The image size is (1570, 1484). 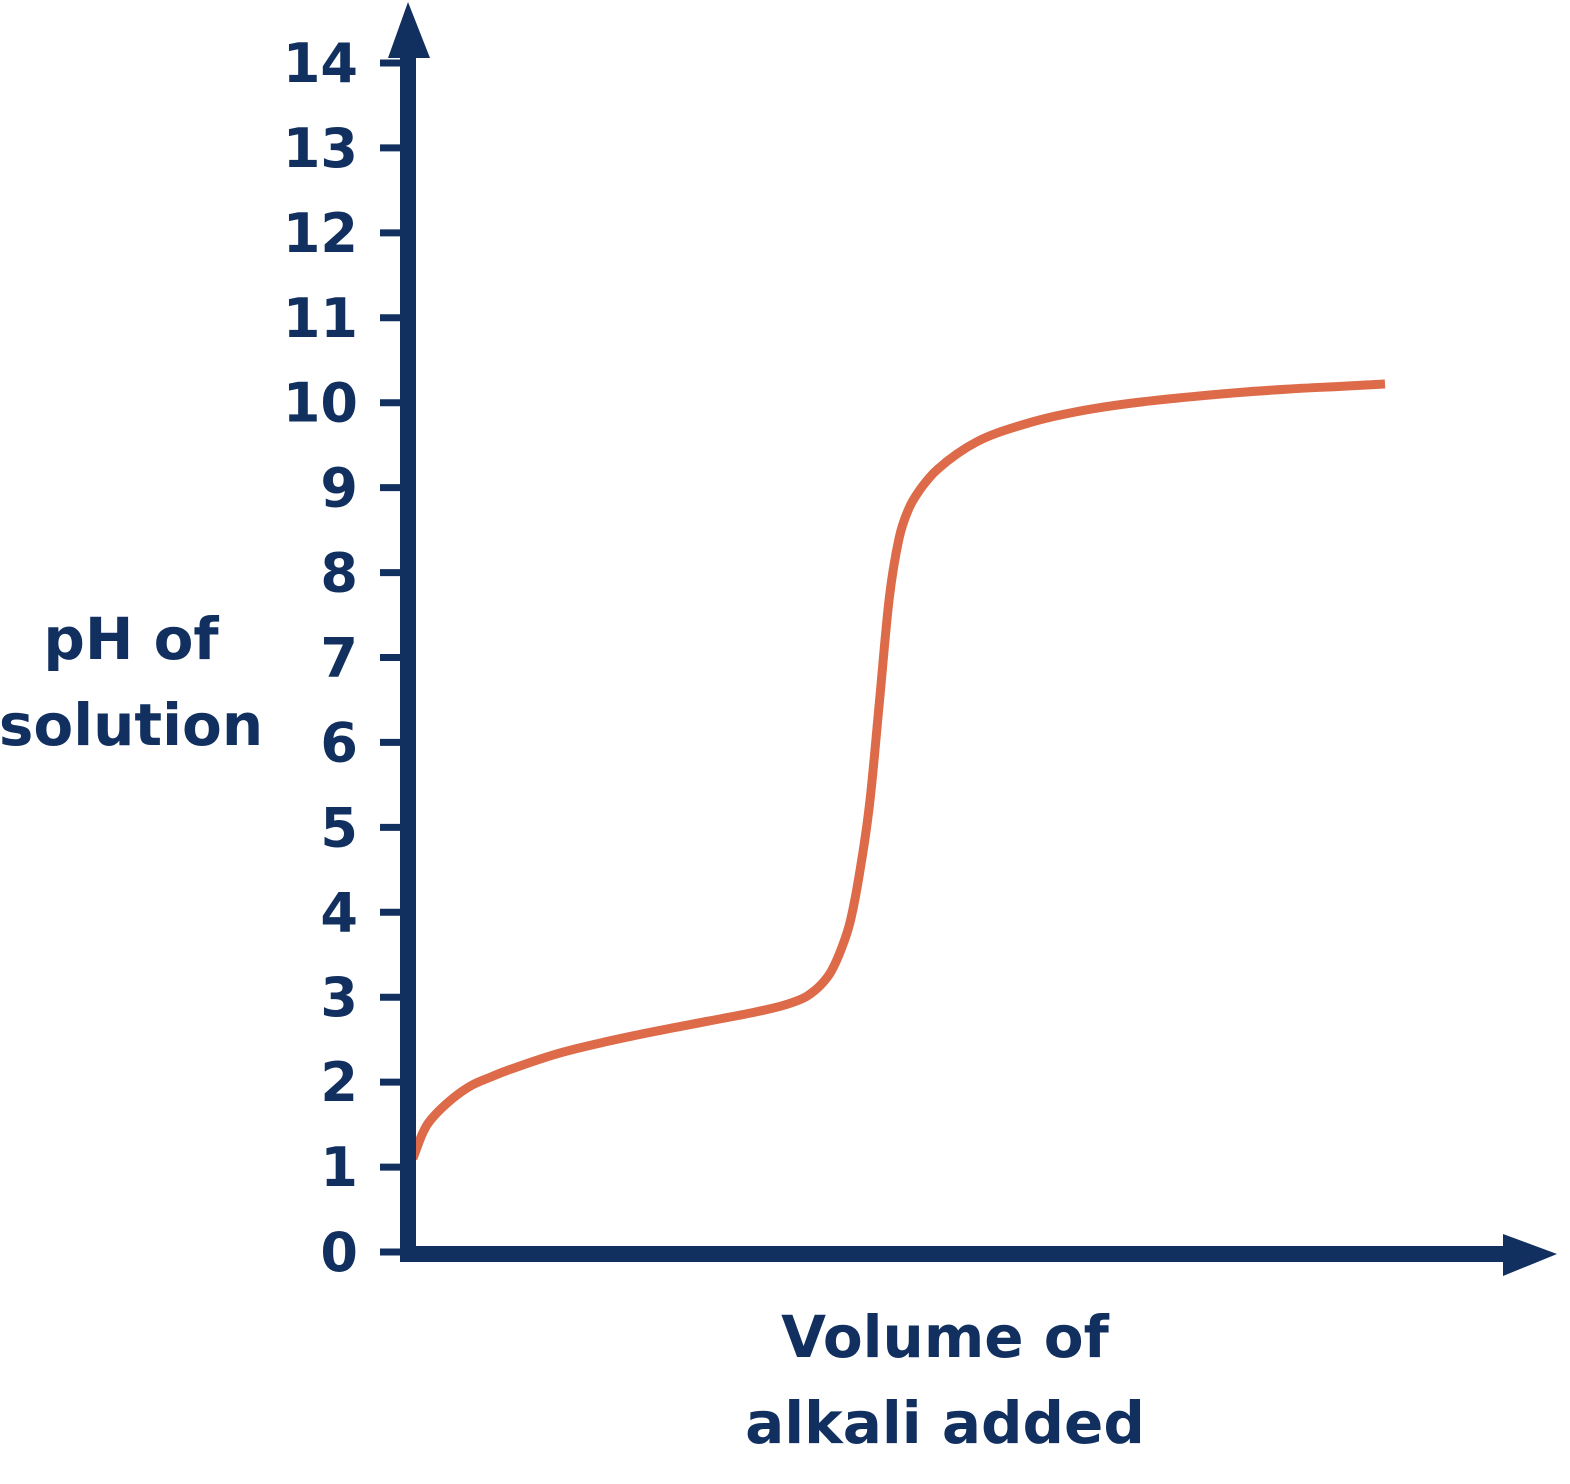 I want to click on y-axis-title-line-1: pH of, so click(x=131, y=639).